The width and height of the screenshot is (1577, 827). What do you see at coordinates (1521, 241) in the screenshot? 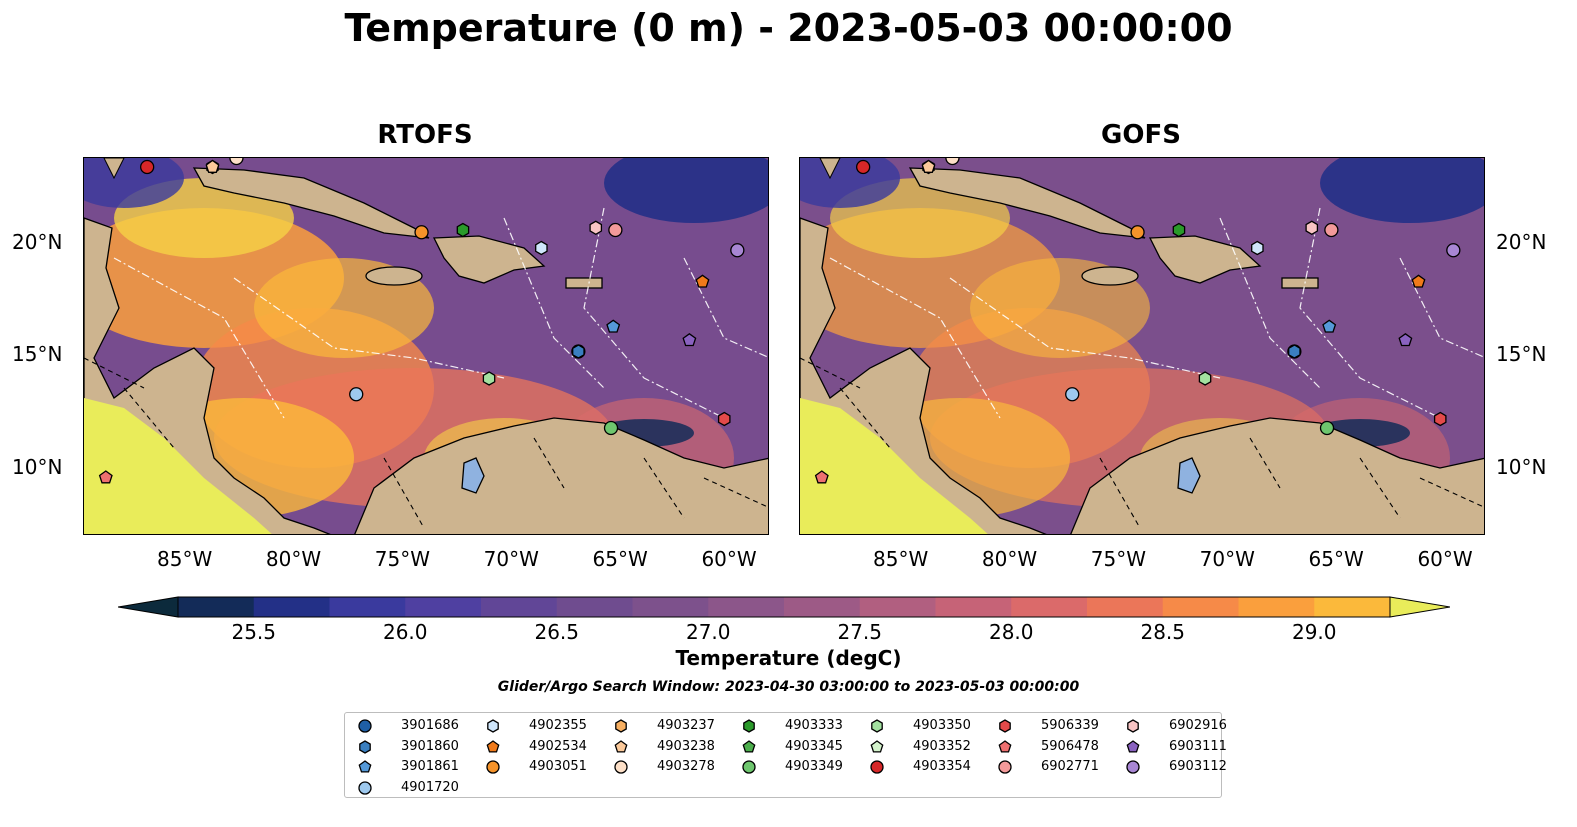
I see `y-tick-label-right: 20°N` at bounding box center [1521, 241].